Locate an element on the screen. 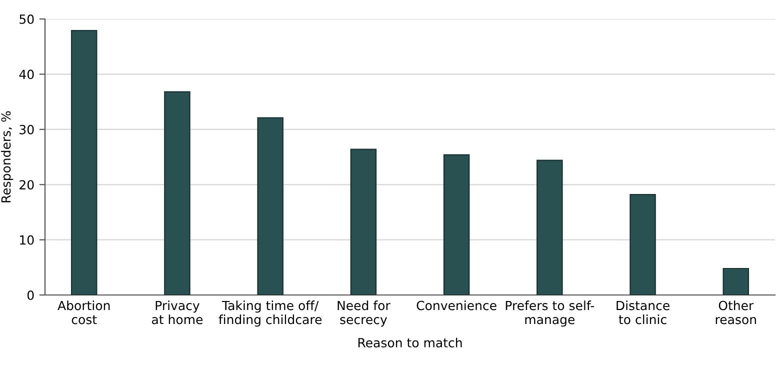 The height and width of the screenshot is (368, 783). y-axis-title: Responders, % is located at coordinates (7, 156).